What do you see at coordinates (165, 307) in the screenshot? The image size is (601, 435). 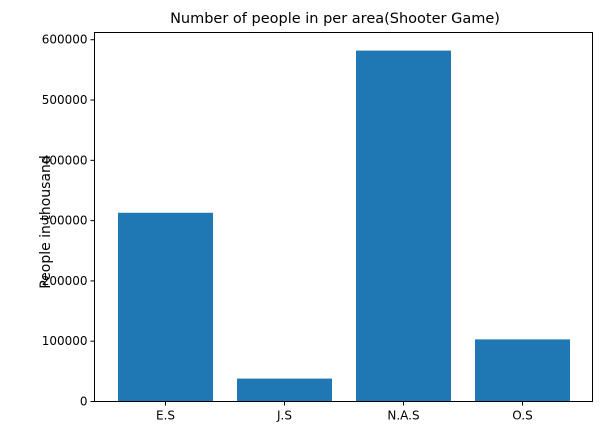 I see `bar-e-s` at bounding box center [165, 307].